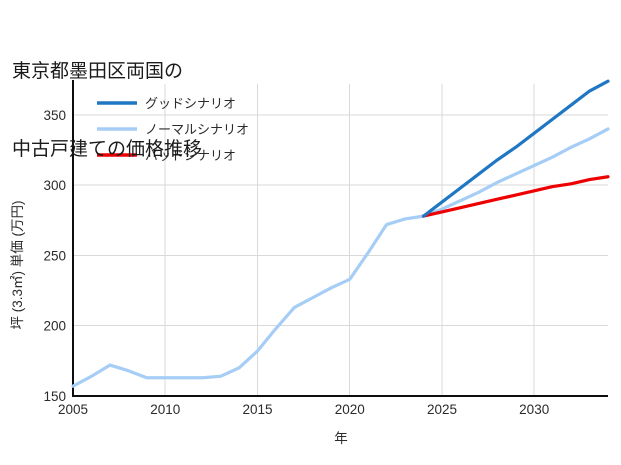 The image size is (621, 465). I want to click on y-tick-label: 350, so click(54, 115).